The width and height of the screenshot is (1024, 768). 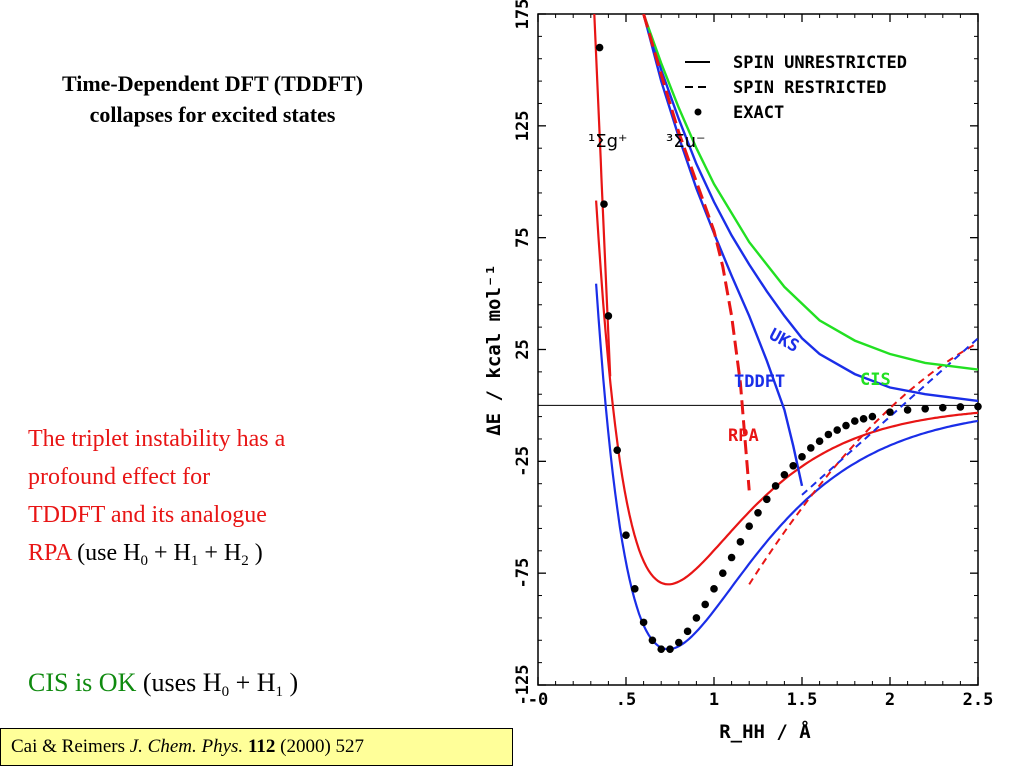 What do you see at coordinates (50, 553) in the screenshot?
I see `rpa-label: RPA` at bounding box center [50, 553].